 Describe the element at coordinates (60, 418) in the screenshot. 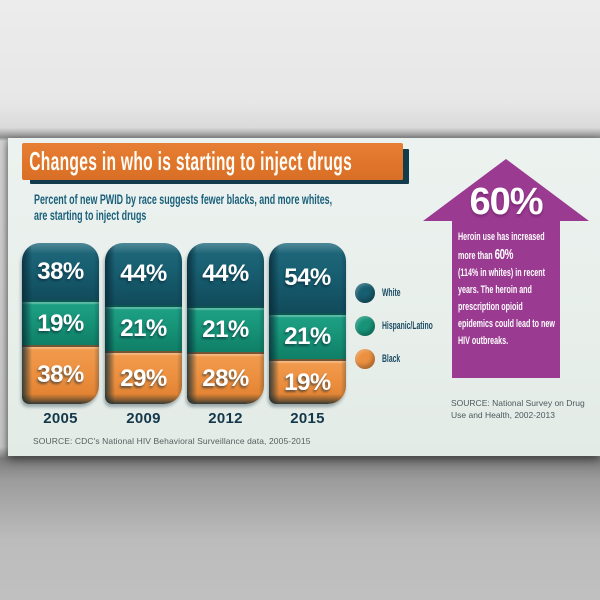

I see `year-label: 2005` at that location.